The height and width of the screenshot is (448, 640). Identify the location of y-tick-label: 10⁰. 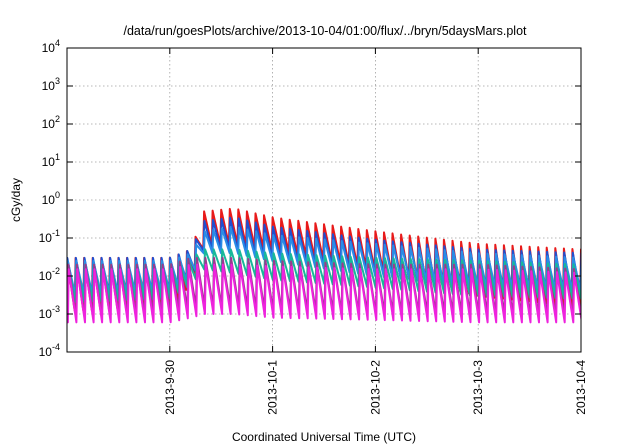
(51, 198).